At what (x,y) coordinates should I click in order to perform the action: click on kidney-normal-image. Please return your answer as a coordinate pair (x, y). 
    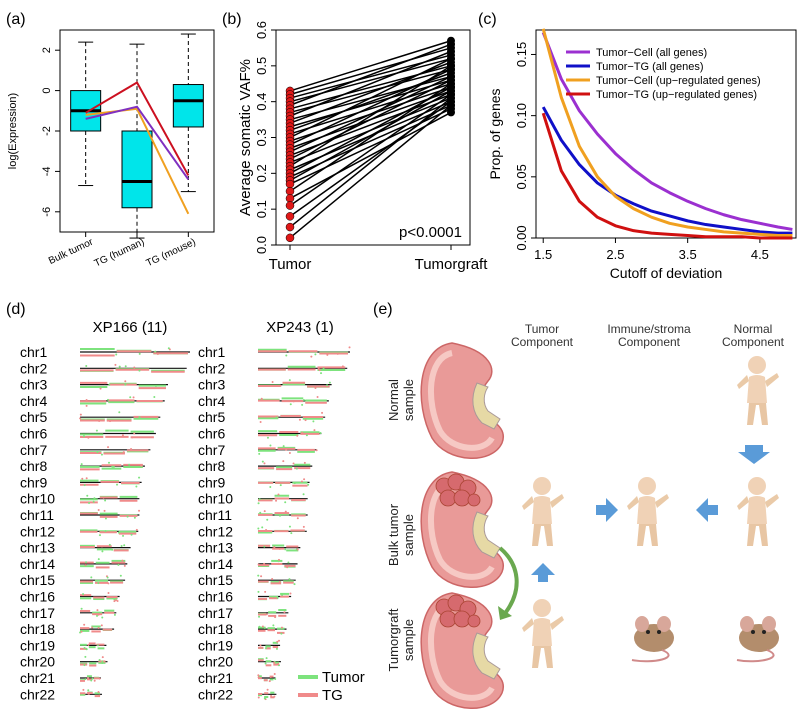
    Looking at the image, I should click on (462, 400).